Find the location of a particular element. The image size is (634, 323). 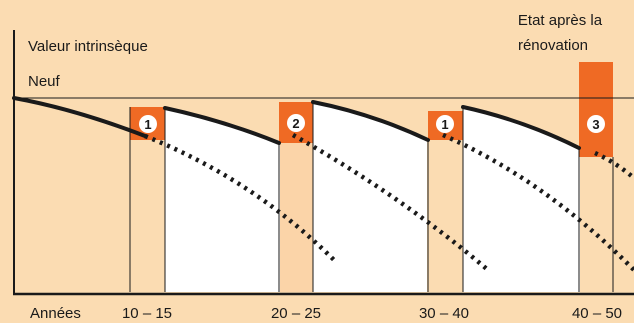

annotation-line-1: Etat après la is located at coordinates (560, 20).